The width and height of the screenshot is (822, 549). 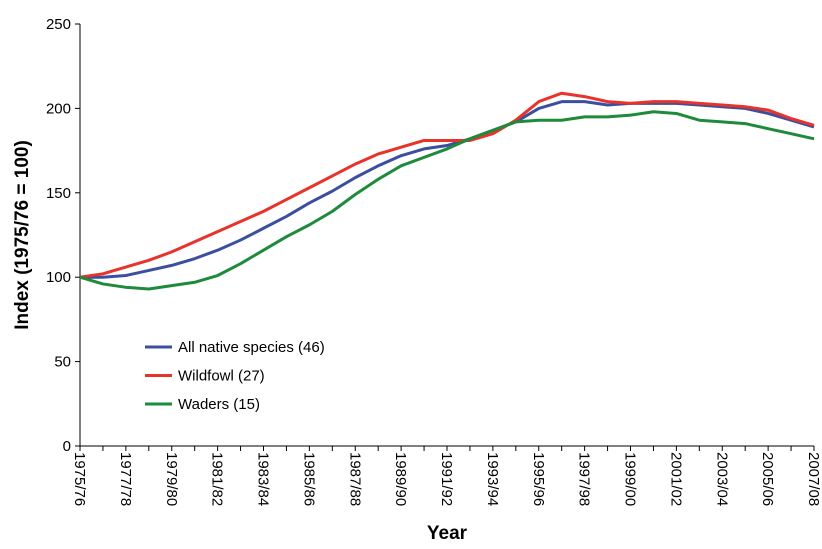 I want to click on x-tick-label: 1999/00, so click(x=630, y=479).